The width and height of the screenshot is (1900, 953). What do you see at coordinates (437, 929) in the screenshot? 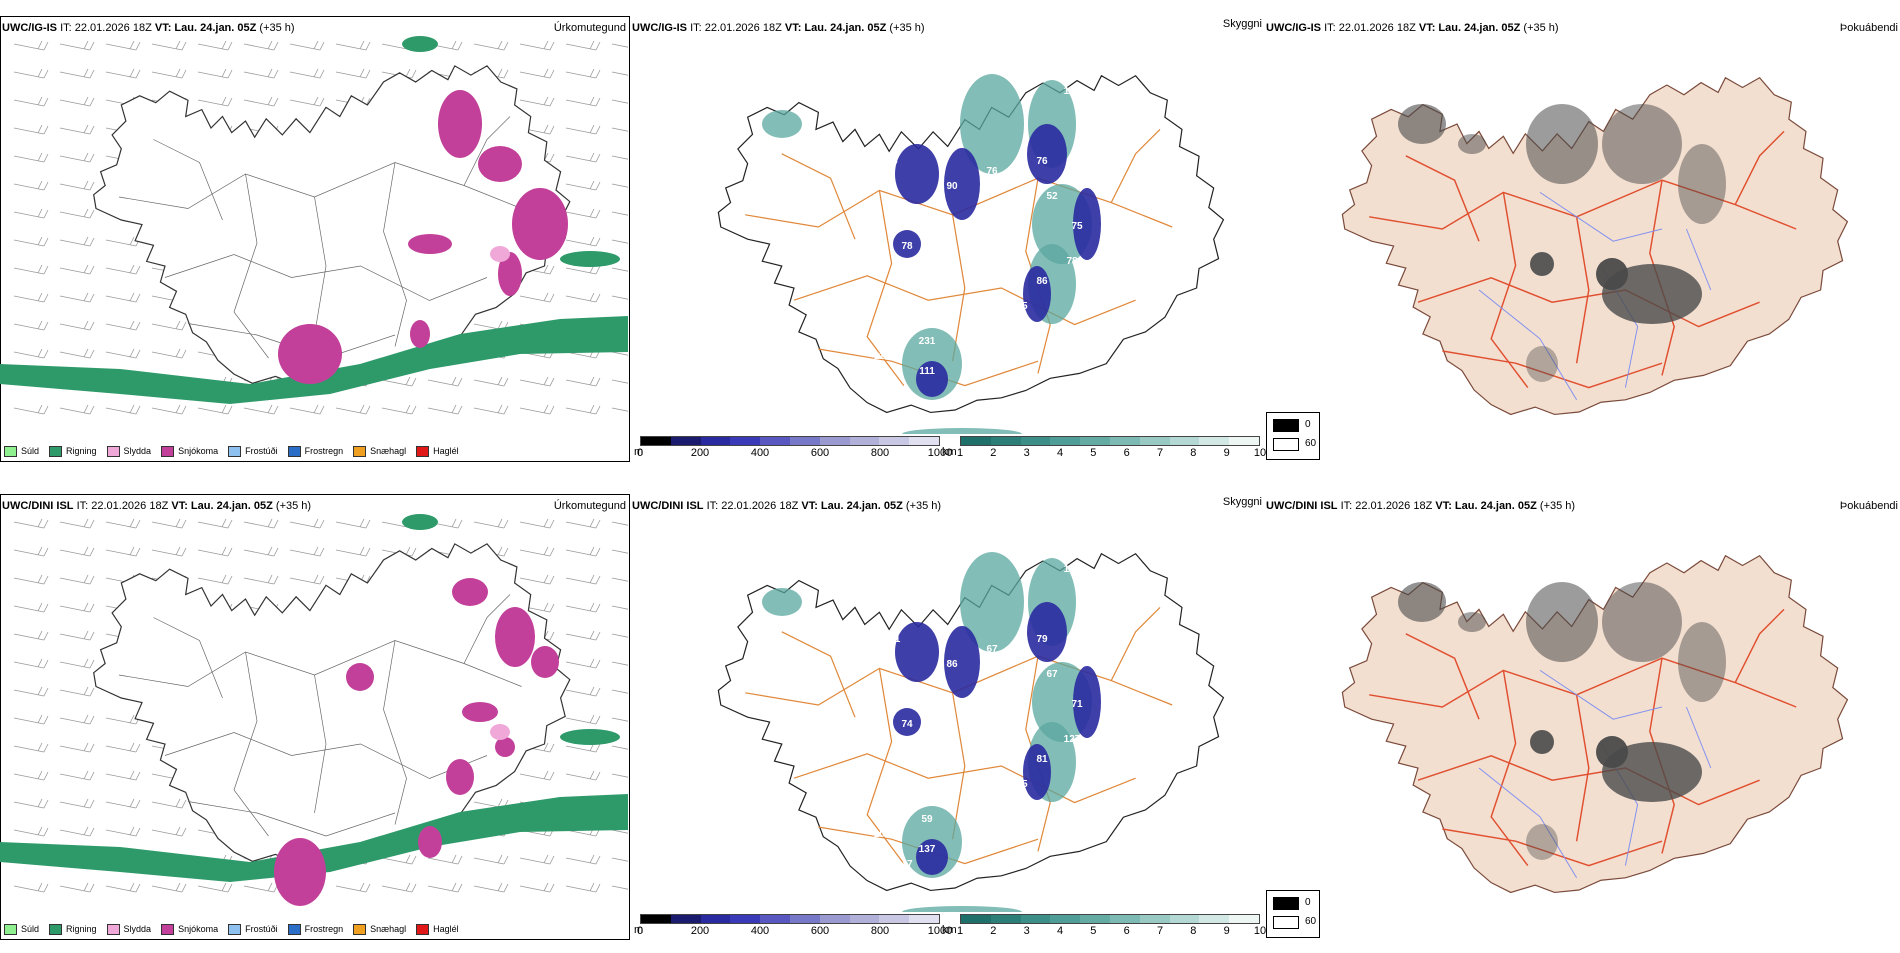
I see `precip-legend-item: Haglél` at bounding box center [437, 929].